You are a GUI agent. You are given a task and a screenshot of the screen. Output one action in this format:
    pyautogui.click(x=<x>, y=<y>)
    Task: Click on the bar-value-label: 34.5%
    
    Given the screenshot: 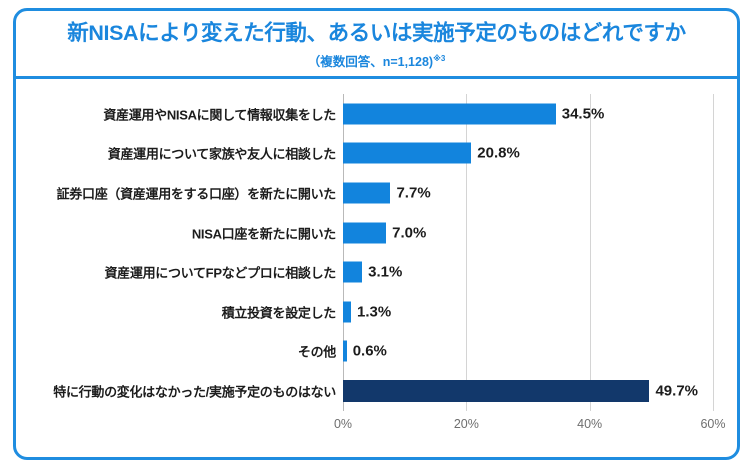 What is the action you would take?
    pyautogui.click(x=583, y=114)
    